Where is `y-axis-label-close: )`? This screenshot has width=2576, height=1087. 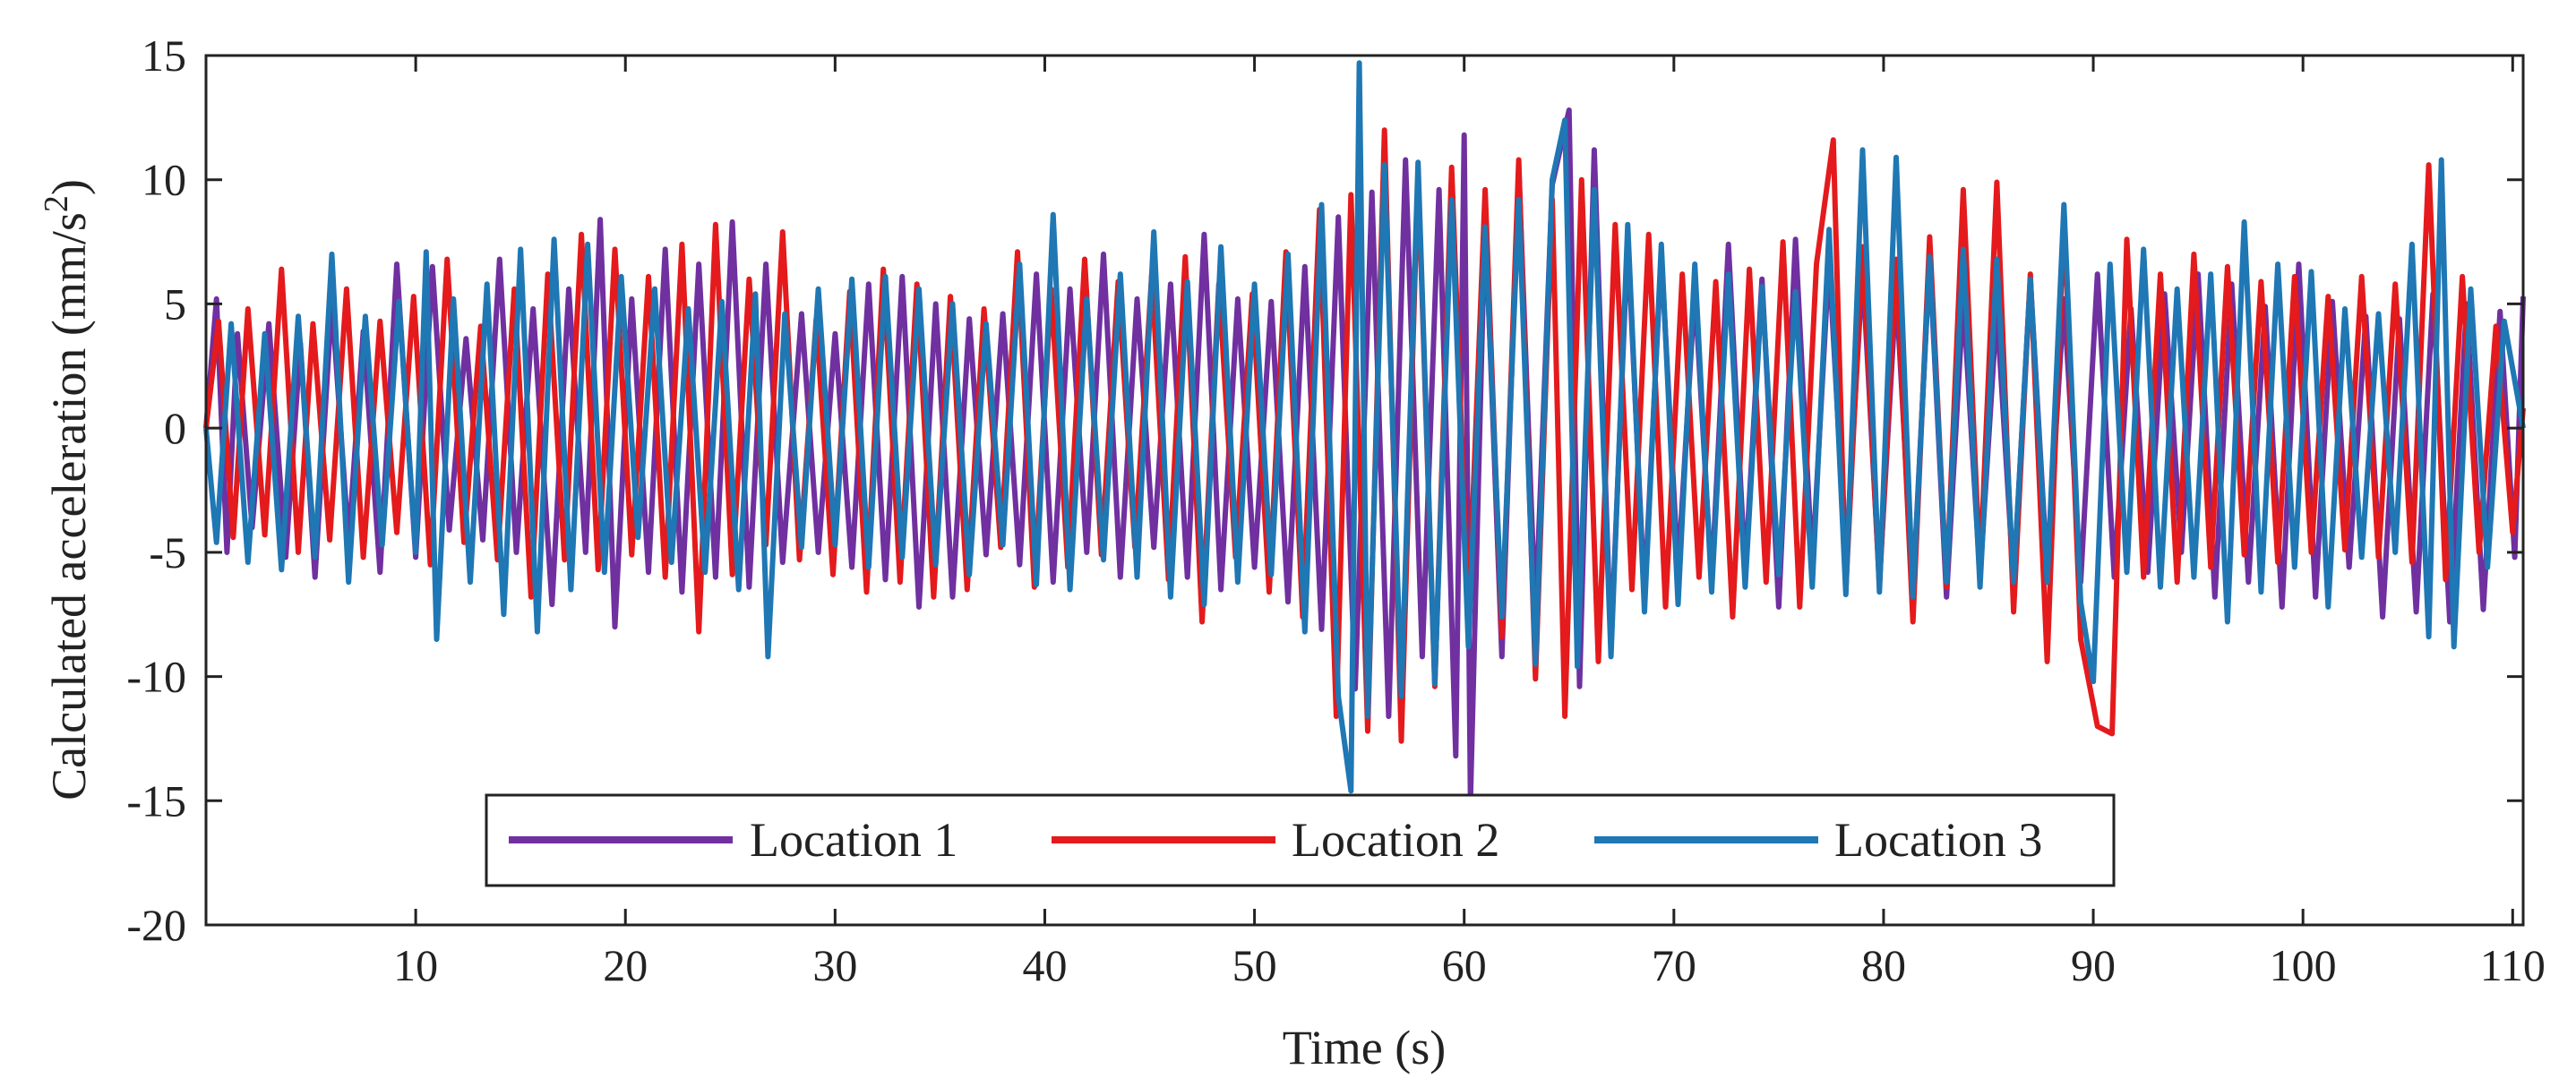 y-axis-label-close: ) is located at coordinates (69, 187).